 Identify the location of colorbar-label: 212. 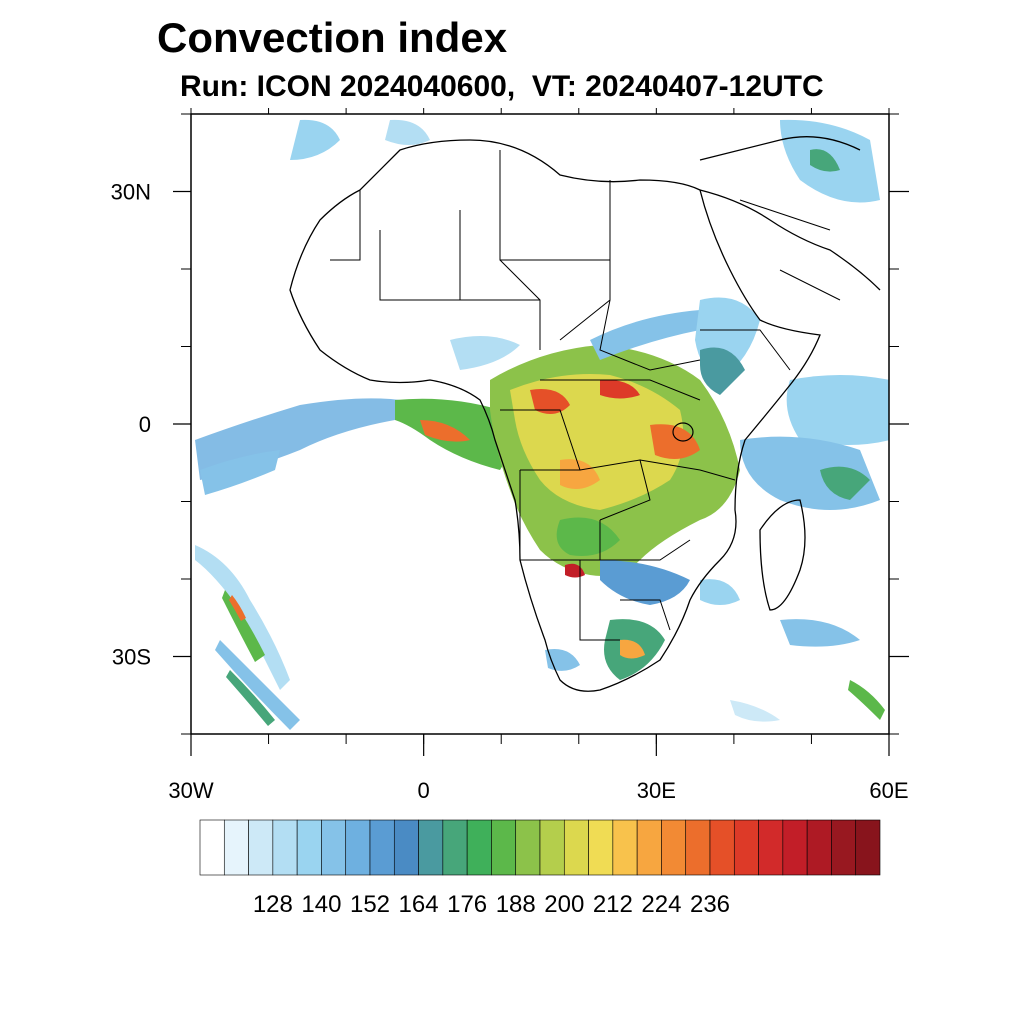
(613, 904).